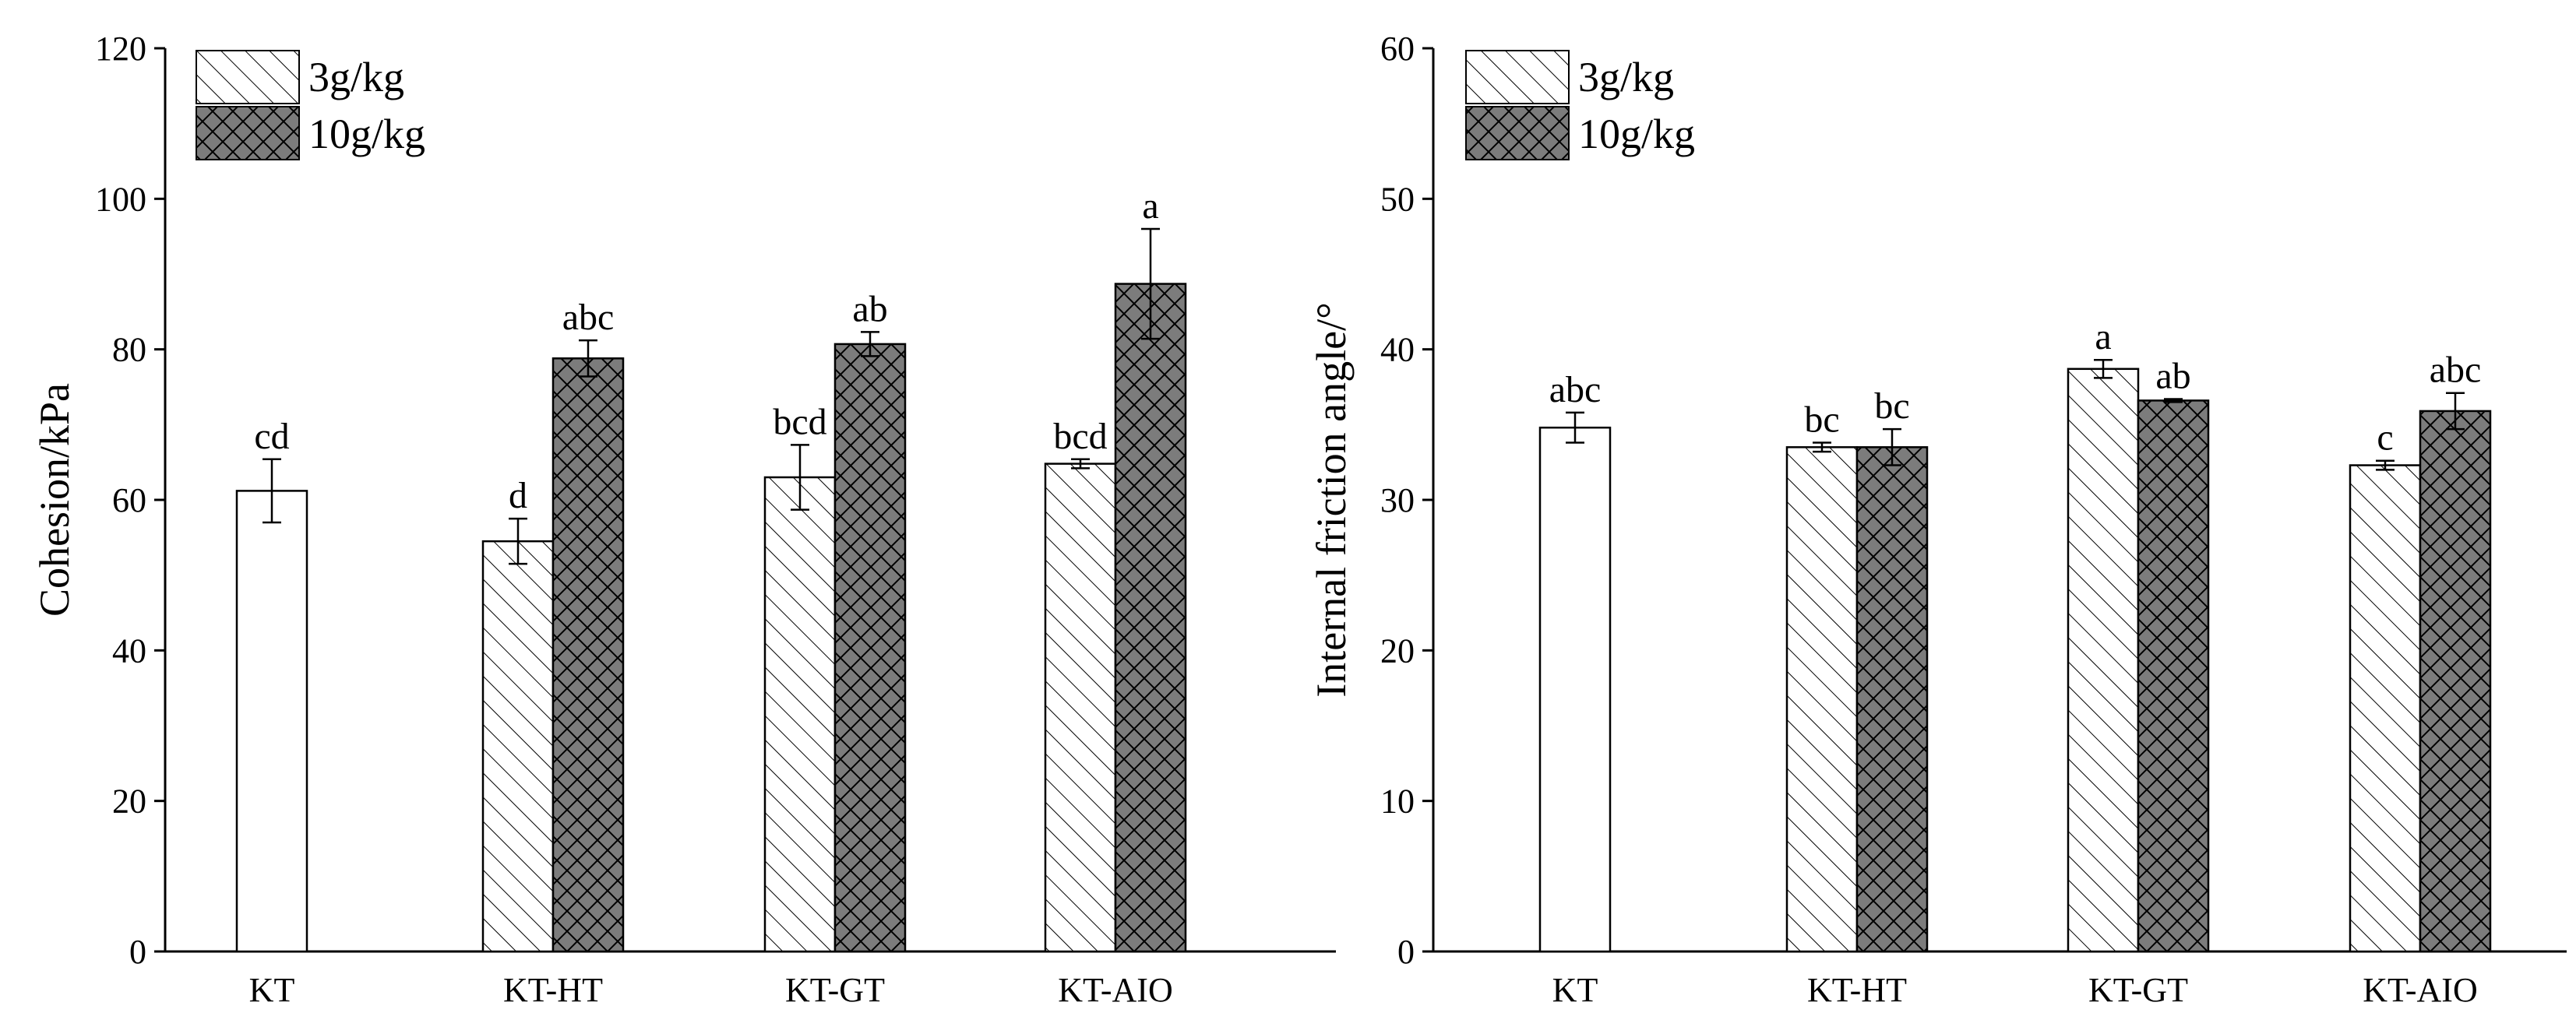 This screenshot has height=1027, width=2576. Describe the element at coordinates (271, 437) in the screenshot. I see `significance-letter: cd` at that location.